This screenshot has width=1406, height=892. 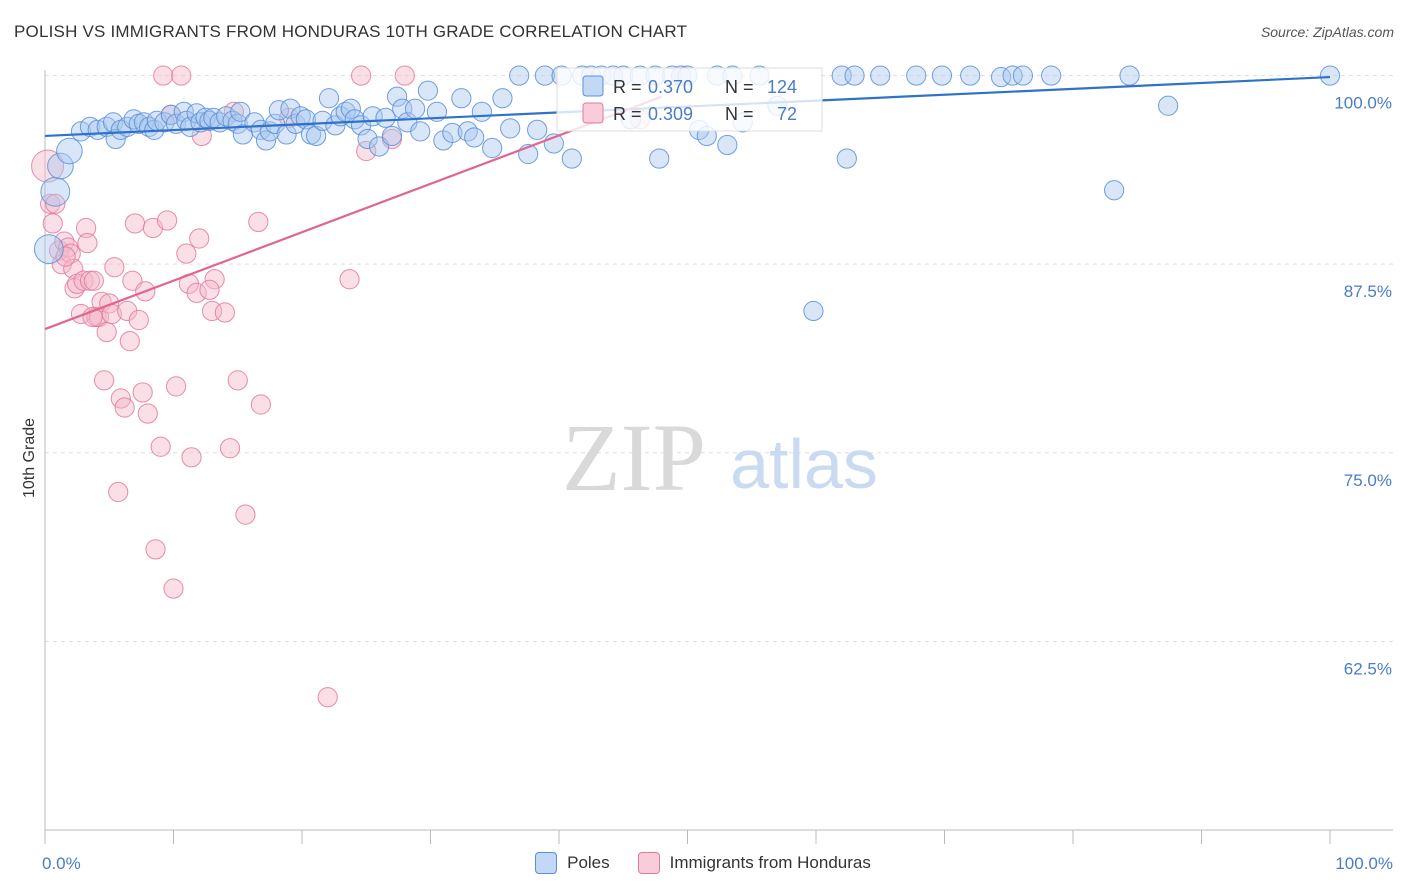 I want to click on watermark-atlas: atlas, so click(x=804, y=464).